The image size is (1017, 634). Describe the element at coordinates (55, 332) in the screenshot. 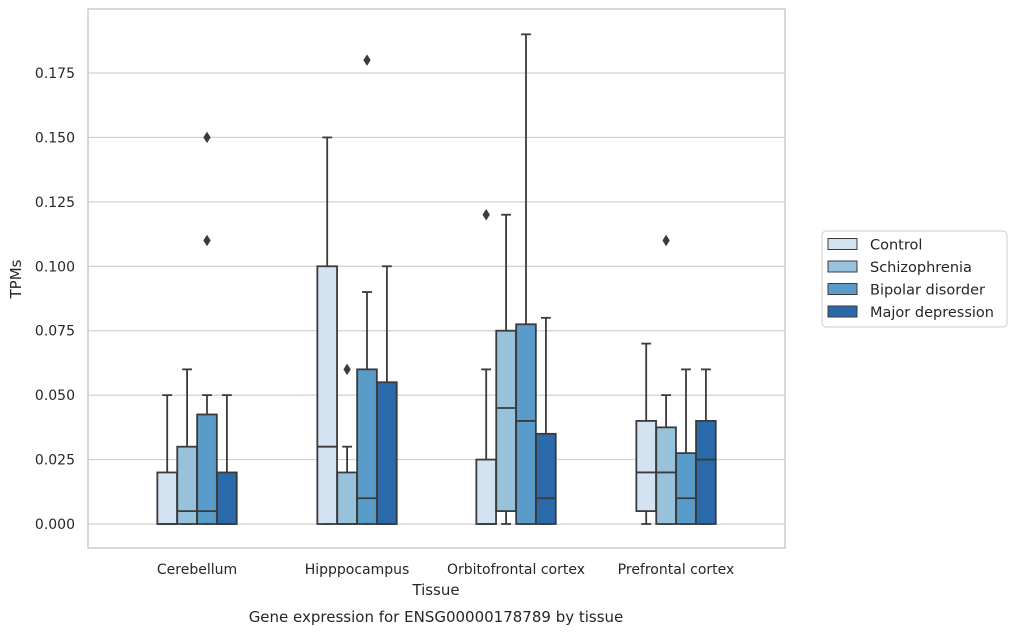

I see `y-tick-label: 0.075` at that location.